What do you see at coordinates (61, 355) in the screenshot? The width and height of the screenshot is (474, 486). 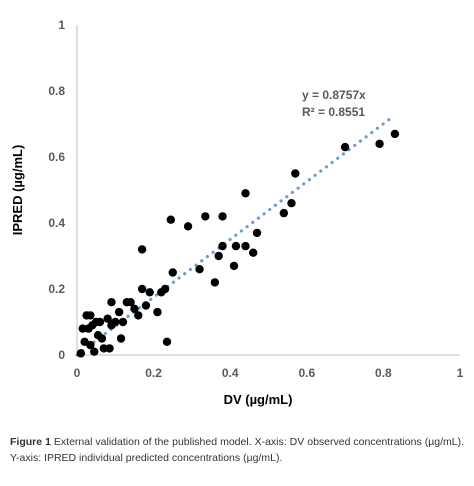 I see `y-tick-label: 0` at bounding box center [61, 355].